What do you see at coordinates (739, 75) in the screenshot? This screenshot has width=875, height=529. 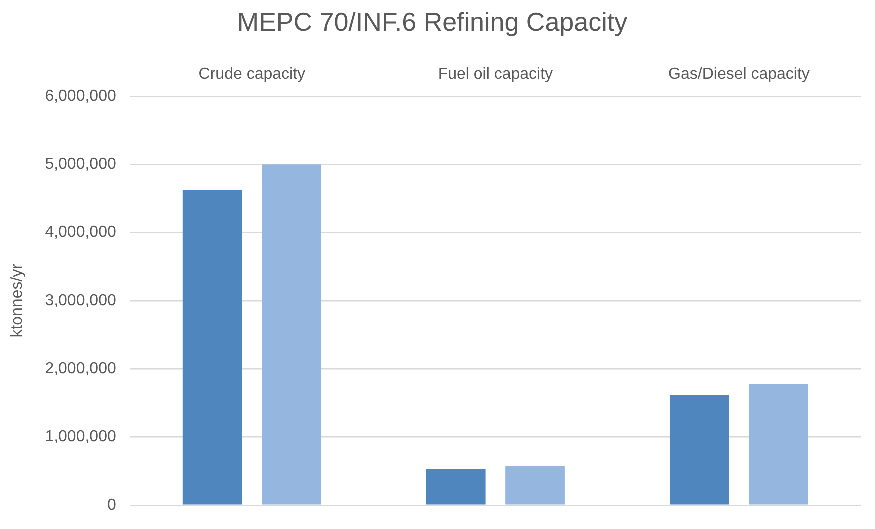 I see `x-tick-label: Gas/Diesel capacity` at bounding box center [739, 75].